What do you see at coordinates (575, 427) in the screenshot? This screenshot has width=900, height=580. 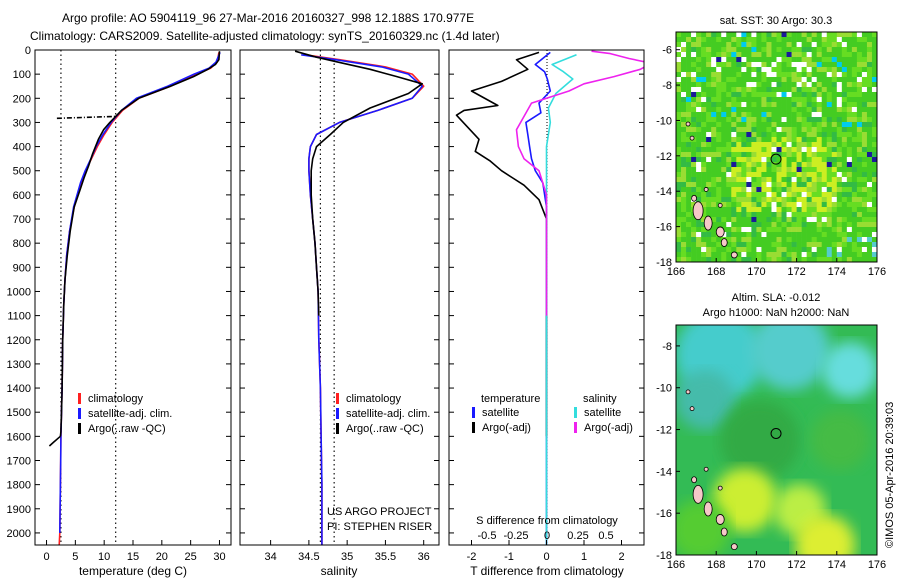 I see `legend-swatch` at bounding box center [575, 427].